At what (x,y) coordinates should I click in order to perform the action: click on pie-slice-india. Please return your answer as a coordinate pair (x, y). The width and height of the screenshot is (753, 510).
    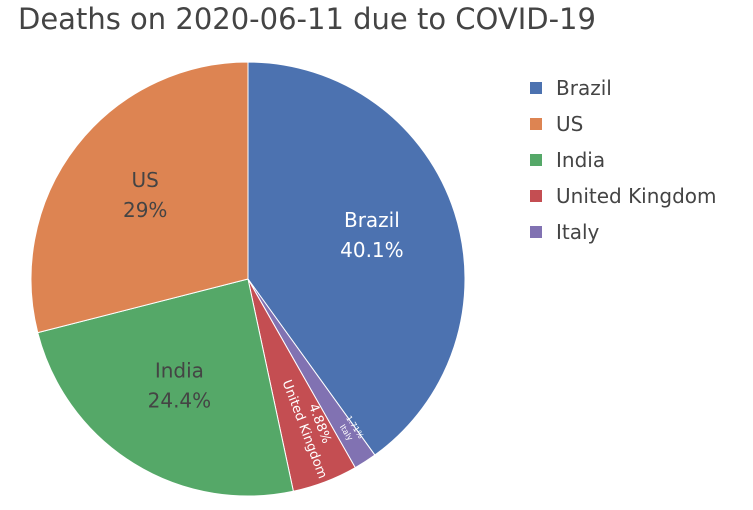
    Looking at the image, I should click on (165, 387).